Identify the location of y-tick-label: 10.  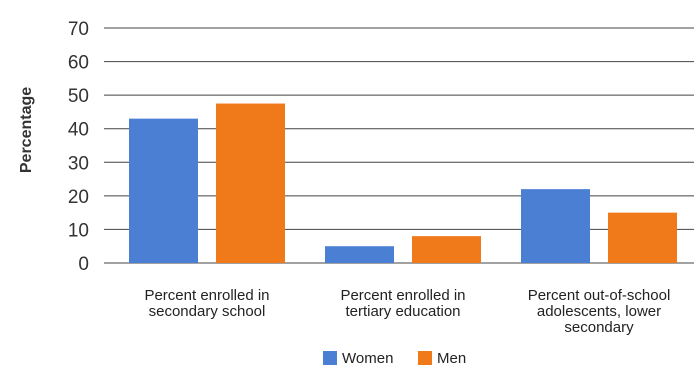
(78, 230).